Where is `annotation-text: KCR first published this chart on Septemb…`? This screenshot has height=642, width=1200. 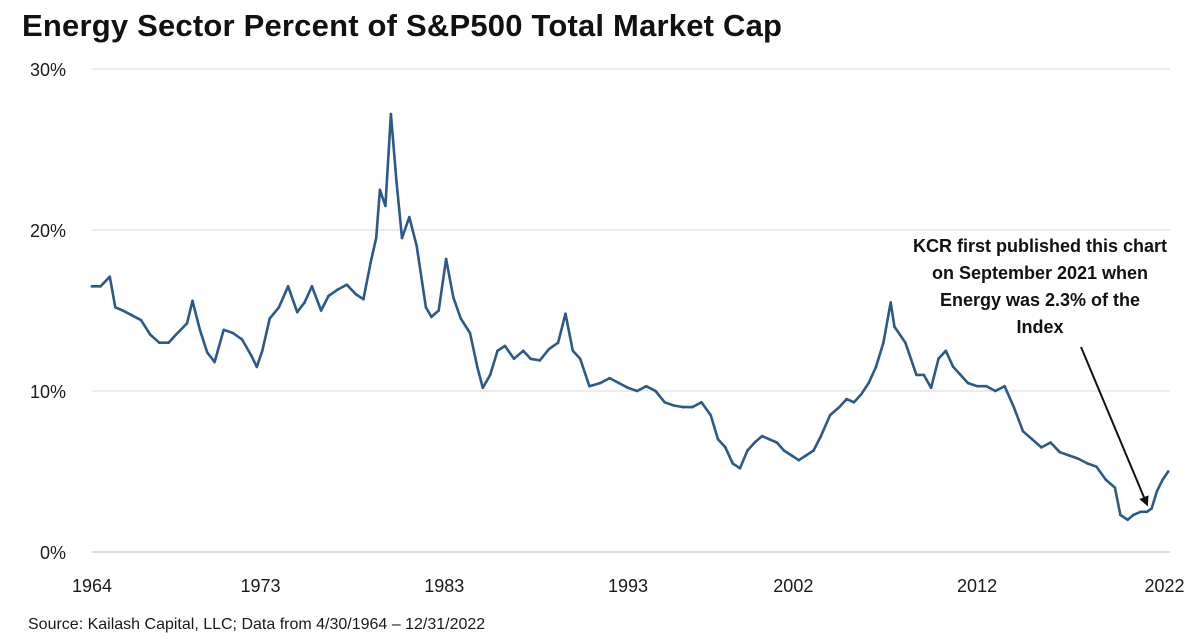 annotation-text: KCR first published this chart on Septemb… is located at coordinates (1040, 286).